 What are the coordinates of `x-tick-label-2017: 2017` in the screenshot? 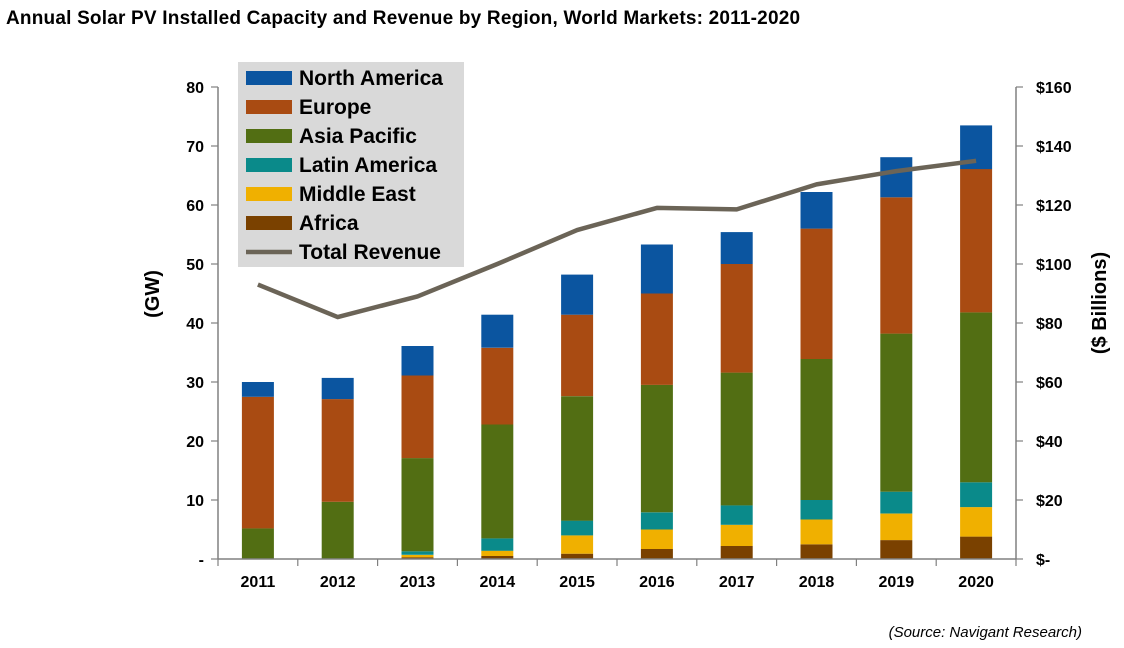 It's located at (737, 582).